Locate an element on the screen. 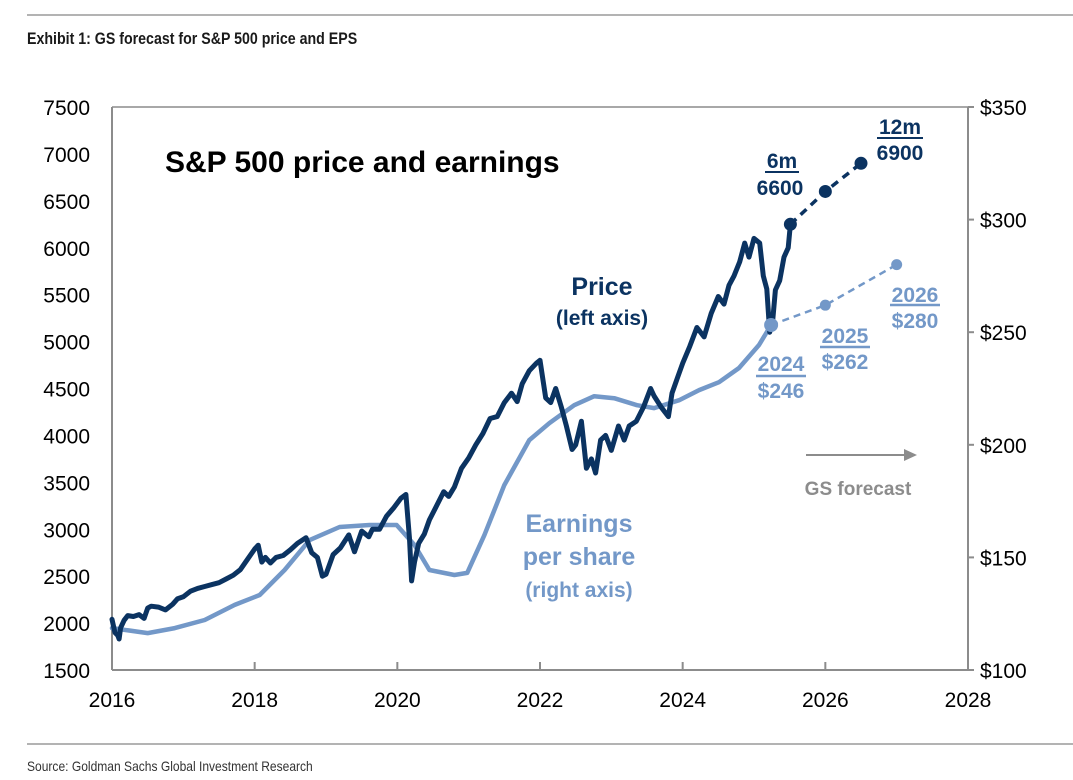 Image resolution: width=1073 pixels, height=780 pixels. eps-forecast-2025-value: $262 is located at coordinates (845, 362).